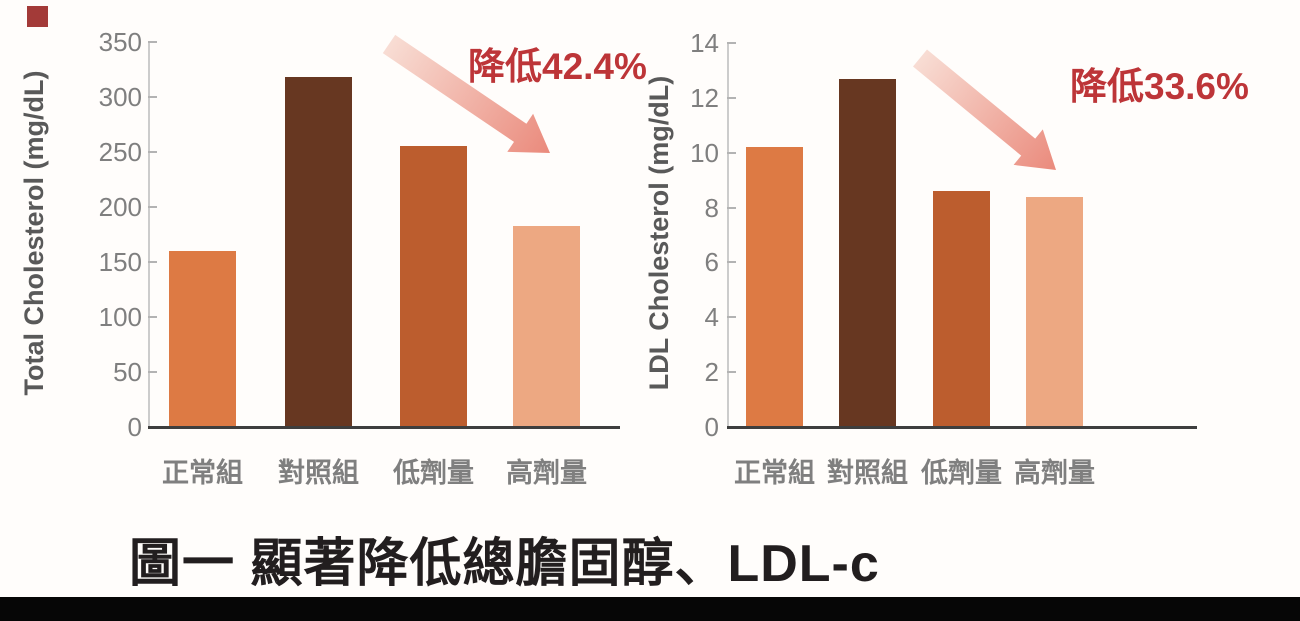 This screenshot has height=621, width=1300. What do you see at coordinates (120, 317) in the screenshot?
I see `y-tick-label: 100` at bounding box center [120, 317].